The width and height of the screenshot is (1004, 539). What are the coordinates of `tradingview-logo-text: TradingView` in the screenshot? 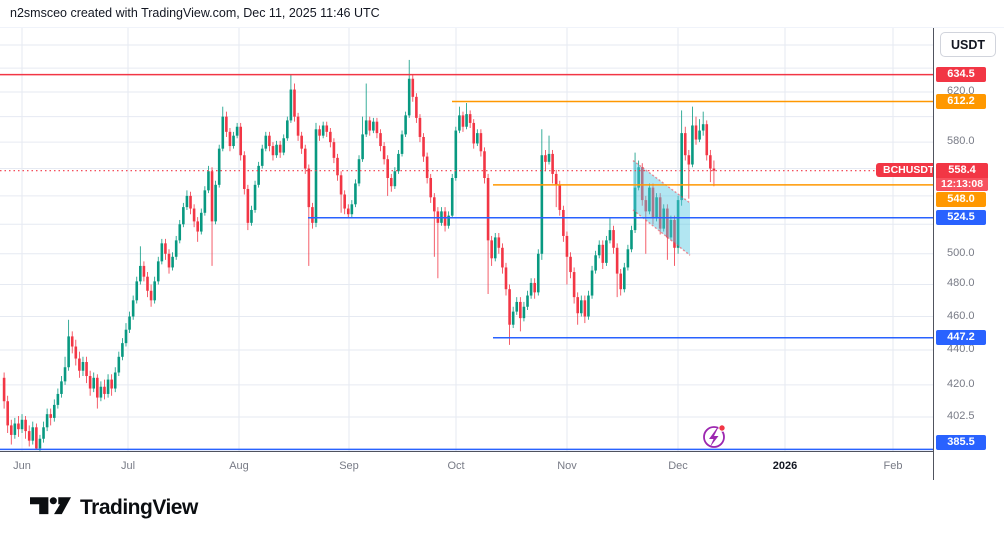 It's located at (139, 507).